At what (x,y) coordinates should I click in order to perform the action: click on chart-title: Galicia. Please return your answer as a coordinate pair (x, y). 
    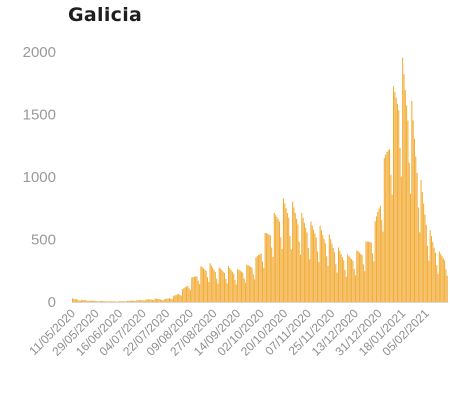
    Looking at the image, I should click on (105, 15).